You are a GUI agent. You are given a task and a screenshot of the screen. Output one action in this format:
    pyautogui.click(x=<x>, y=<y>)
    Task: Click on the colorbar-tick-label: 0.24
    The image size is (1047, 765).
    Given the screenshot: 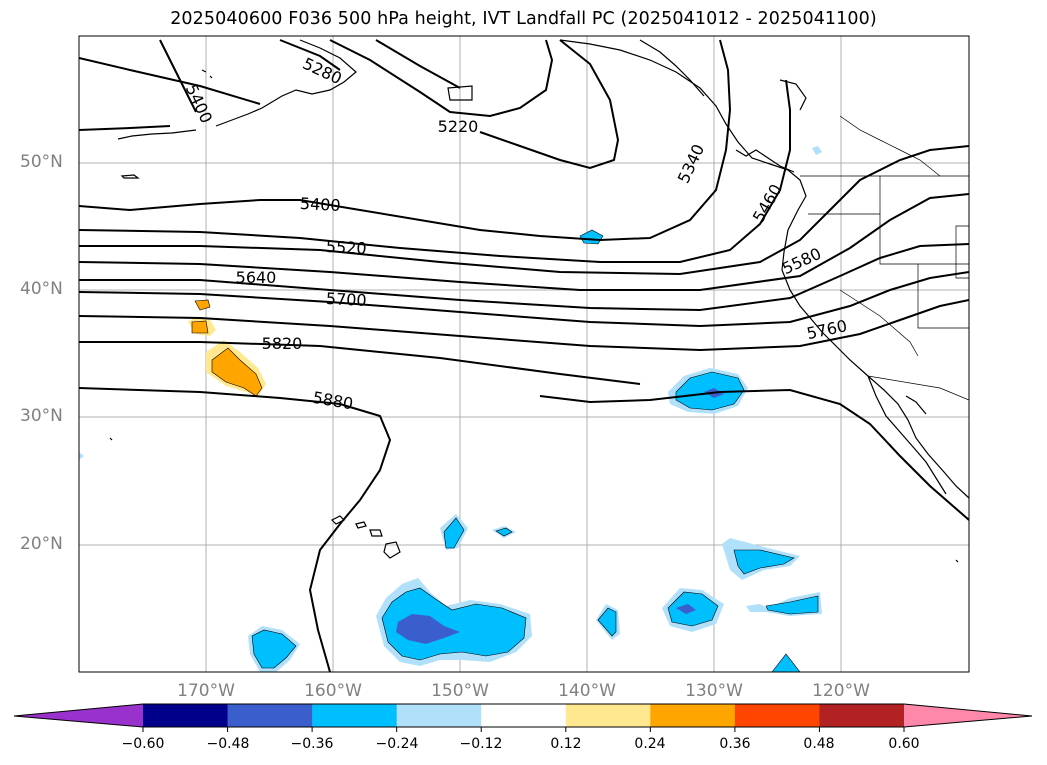 What is the action you would take?
    pyautogui.click(x=650, y=744)
    